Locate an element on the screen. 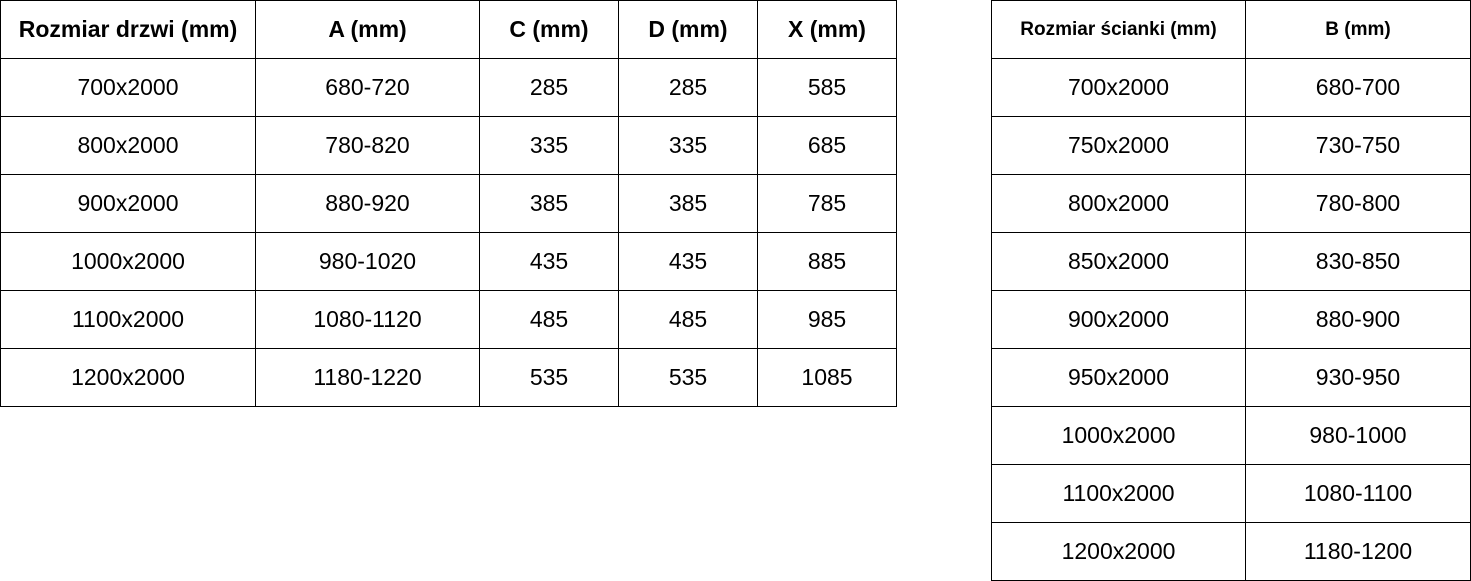 Image resolution: width=1471 pixels, height=581 pixels. table-cell: 780-820 is located at coordinates (367, 145).